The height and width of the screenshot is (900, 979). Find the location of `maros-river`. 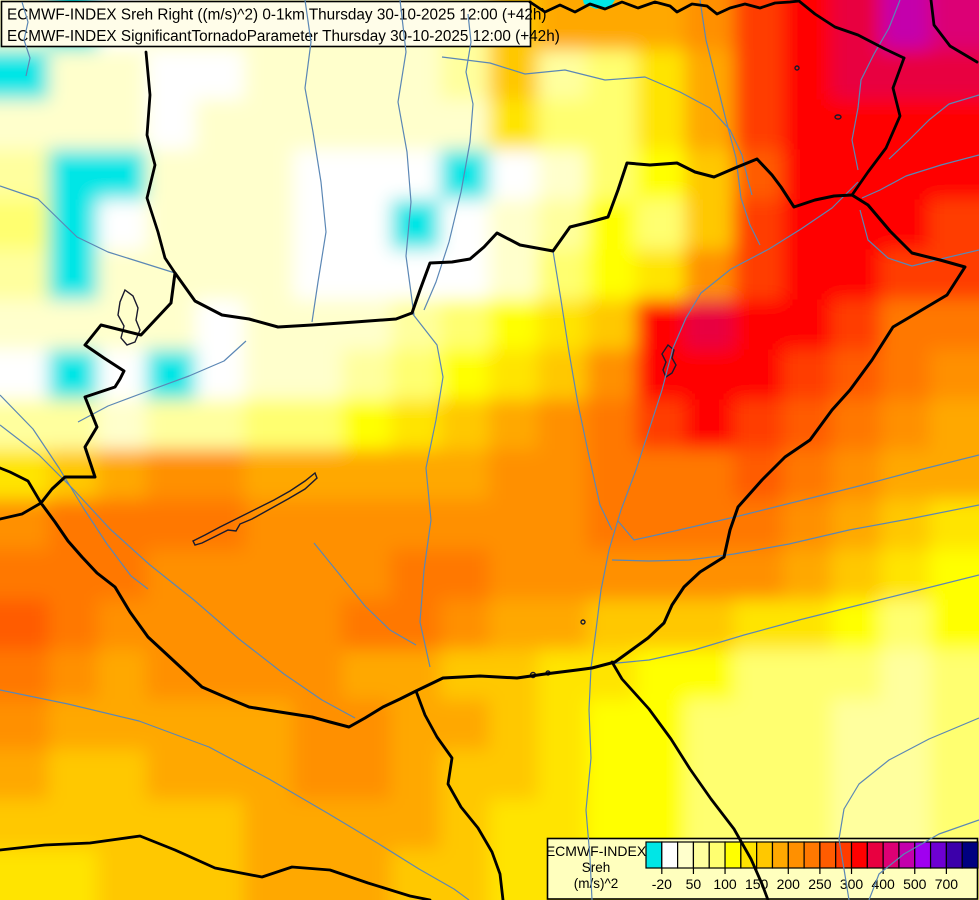

maros-river is located at coordinates (792, 619).